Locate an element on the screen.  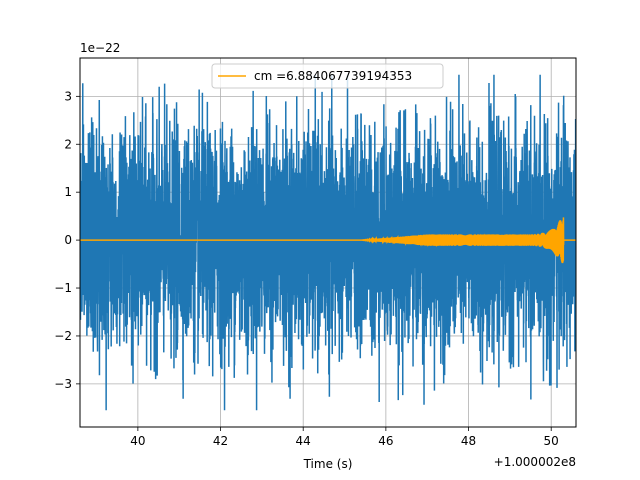
x-axis-label: Time (s) is located at coordinates (328, 464).